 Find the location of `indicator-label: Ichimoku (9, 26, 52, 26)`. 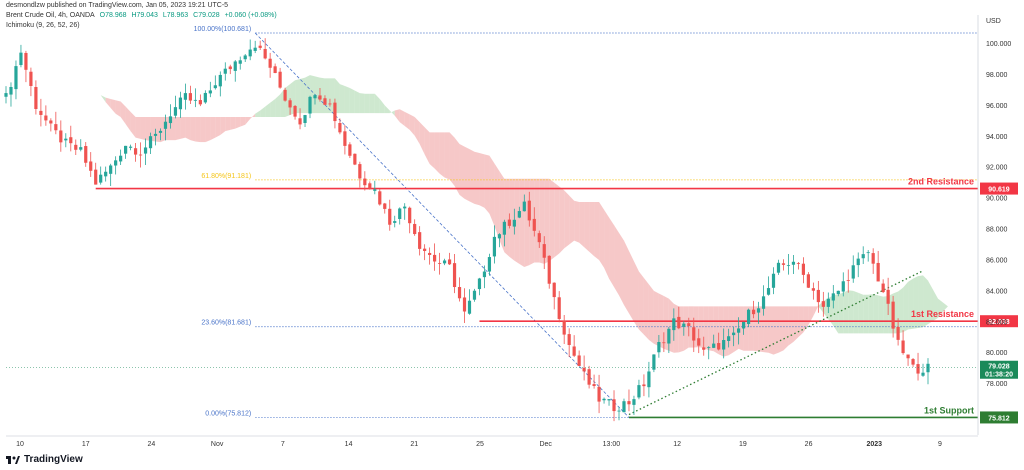

indicator-label: Ichimoku (9, 26, 52, 26) is located at coordinates (43, 25).